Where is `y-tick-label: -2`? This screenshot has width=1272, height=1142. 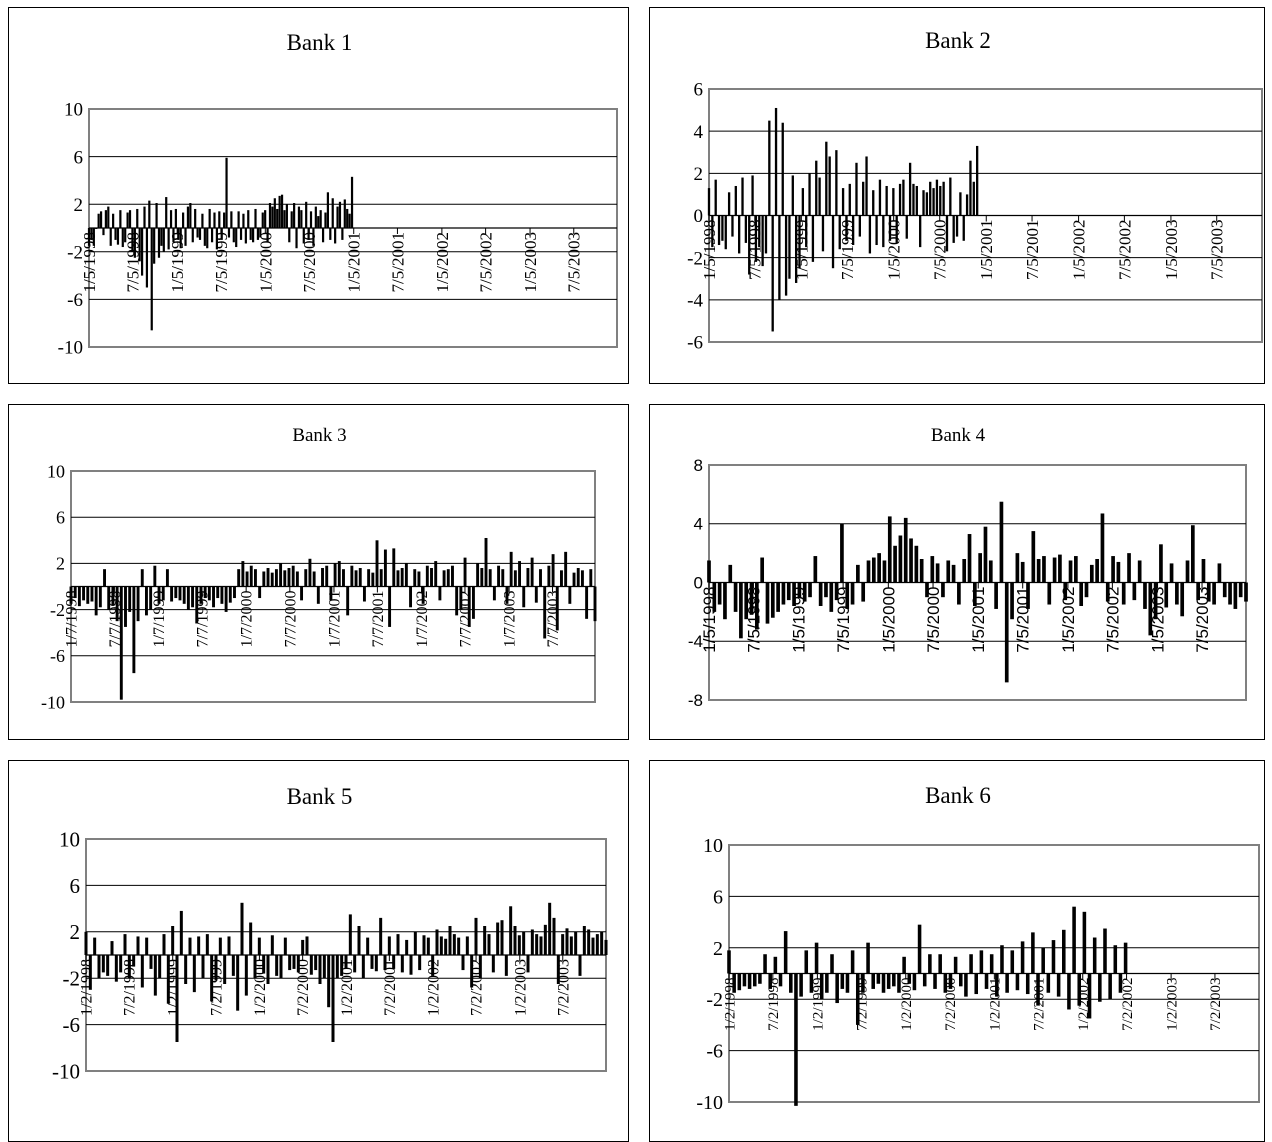 y-tick-label: -2 is located at coordinates (695, 258).